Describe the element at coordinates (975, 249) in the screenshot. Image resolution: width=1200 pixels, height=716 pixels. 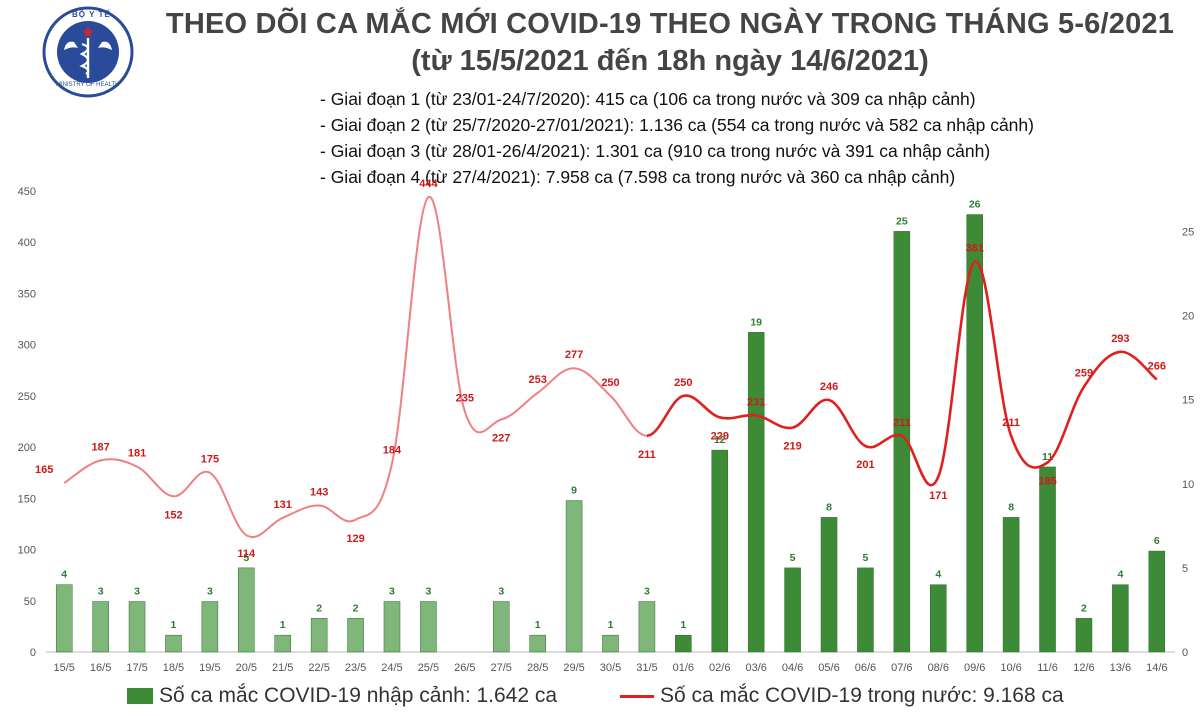
I see `line-label: 381` at that location.